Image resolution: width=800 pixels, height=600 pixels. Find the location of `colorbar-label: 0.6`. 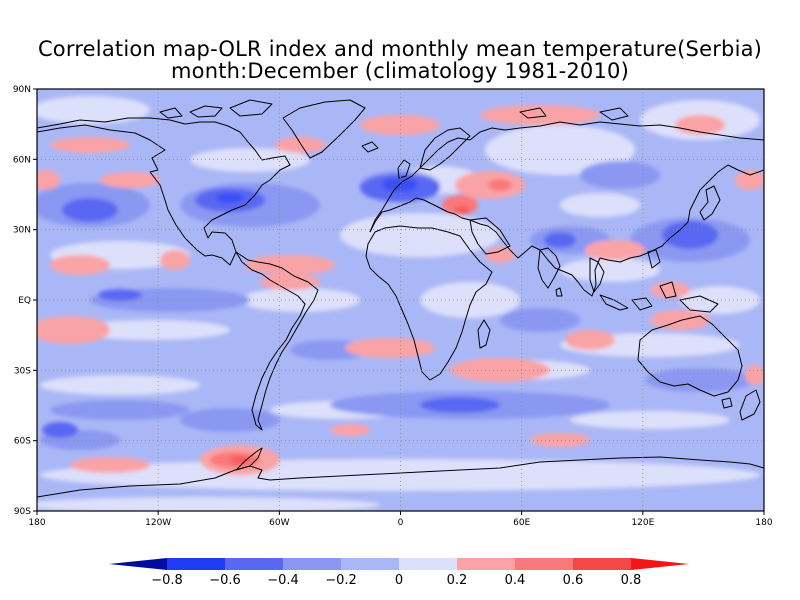

colorbar-label: 0.6 is located at coordinates (573, 580).